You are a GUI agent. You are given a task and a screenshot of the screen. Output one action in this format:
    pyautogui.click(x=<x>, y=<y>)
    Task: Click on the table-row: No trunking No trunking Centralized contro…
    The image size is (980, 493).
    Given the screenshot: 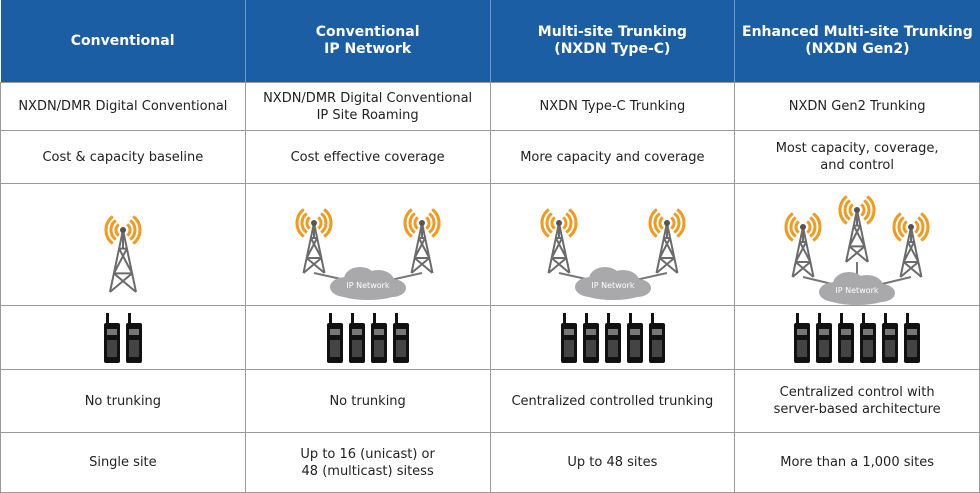 What is the action you would take?
    pyautogui.click(x=490, y=401)
    